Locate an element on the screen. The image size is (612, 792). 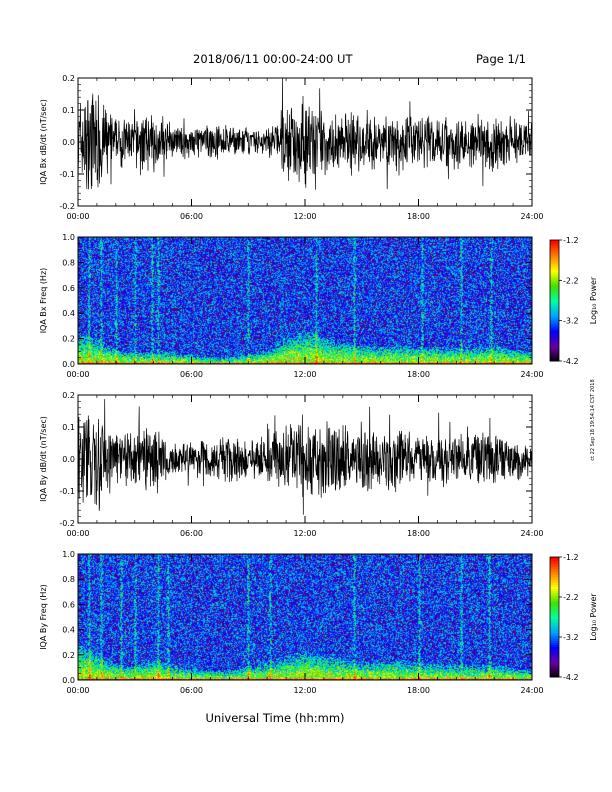
colorbar-tick-label: -4.2 is located at coordinates (571, 361).